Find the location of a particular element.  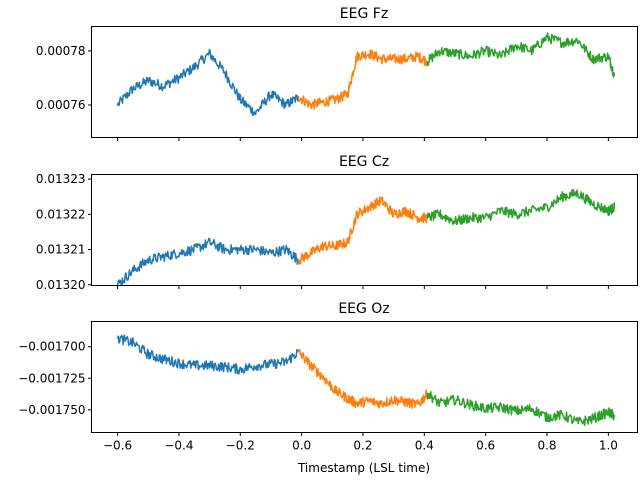

panel-title-cz: EEG Cz is located at coordinates (364, 162).